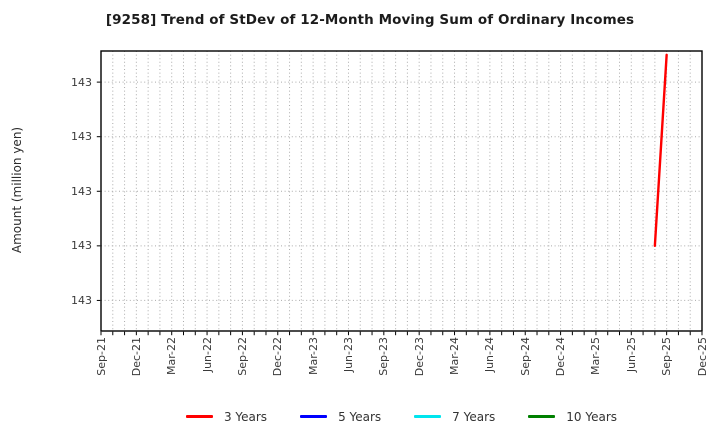 Image resolution: width=720 pixels, height=440 pixels. Describe the element at coordinates (172, 356) in the screenshot. I see `x-tick-label: Mar-22` at that location.